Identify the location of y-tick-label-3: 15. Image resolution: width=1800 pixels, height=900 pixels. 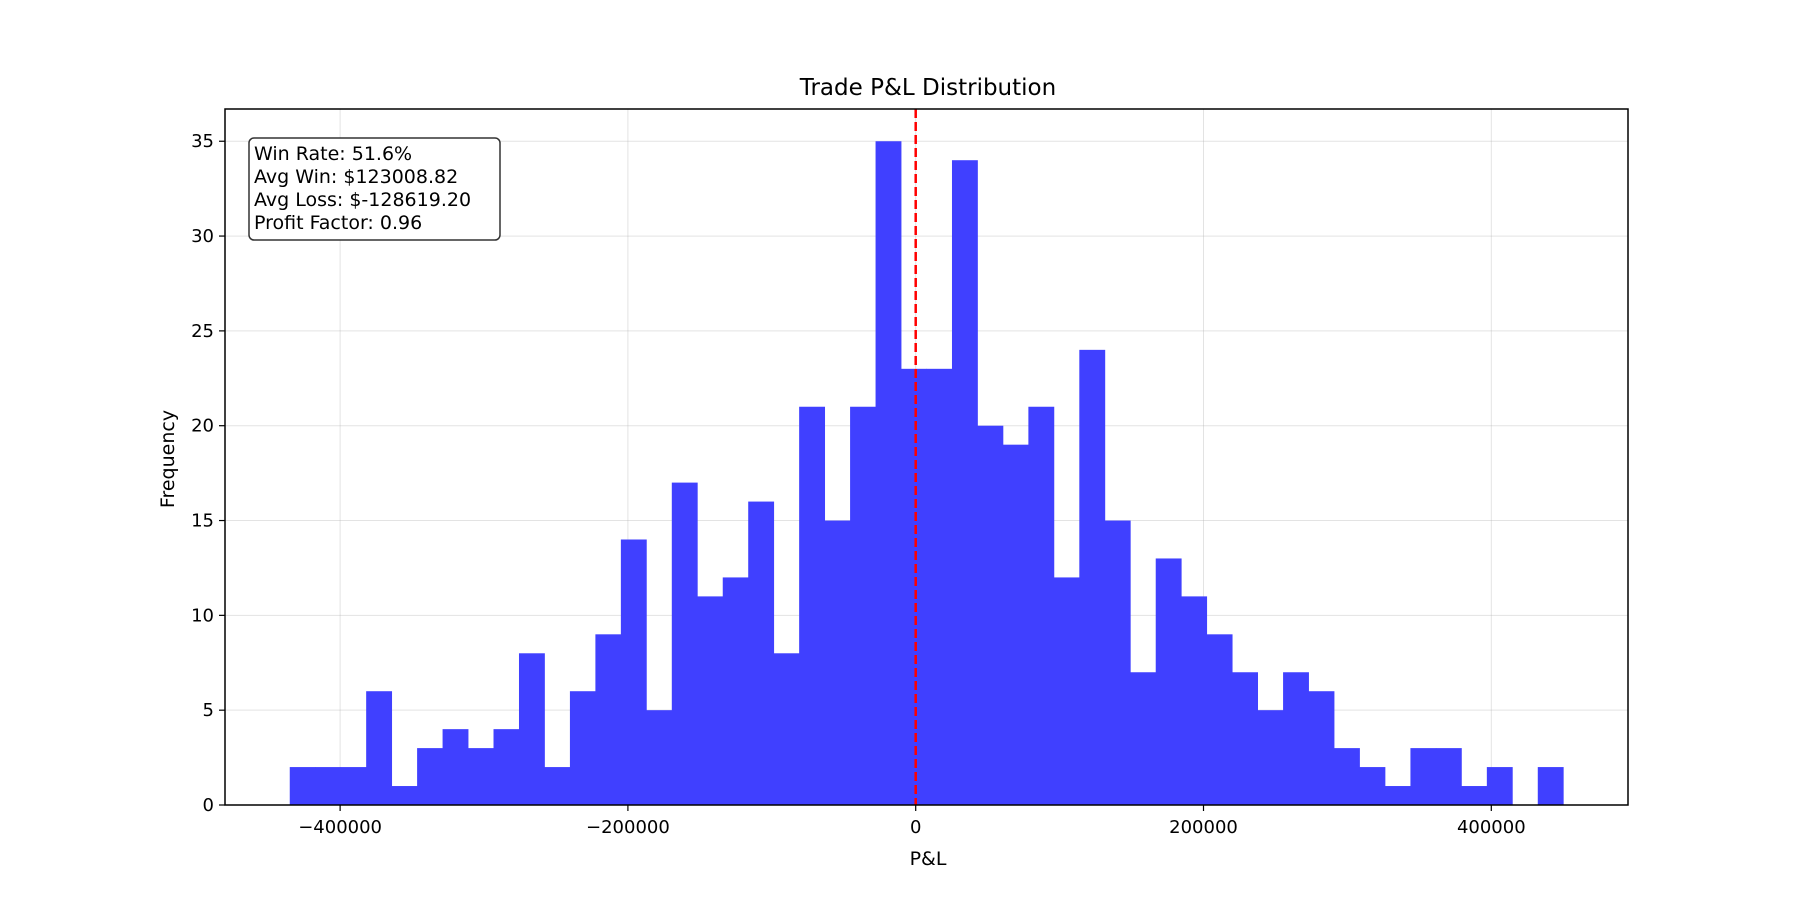
(202, 521).